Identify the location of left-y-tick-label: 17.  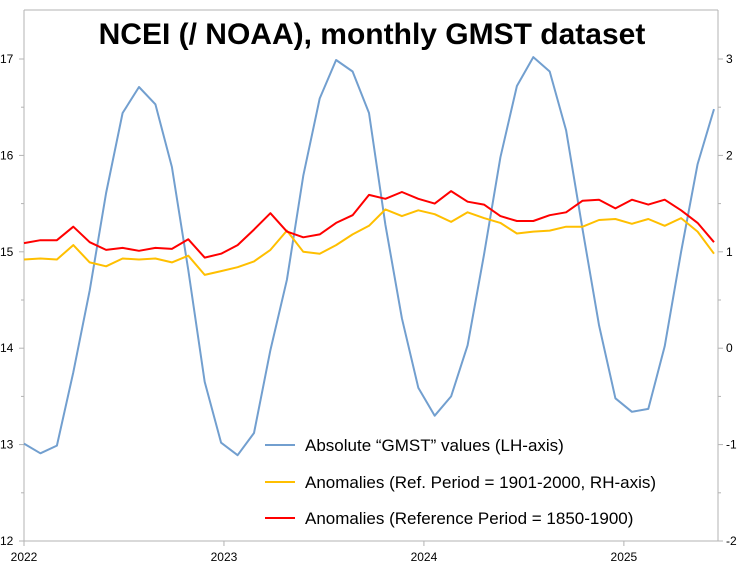
(7, 59).